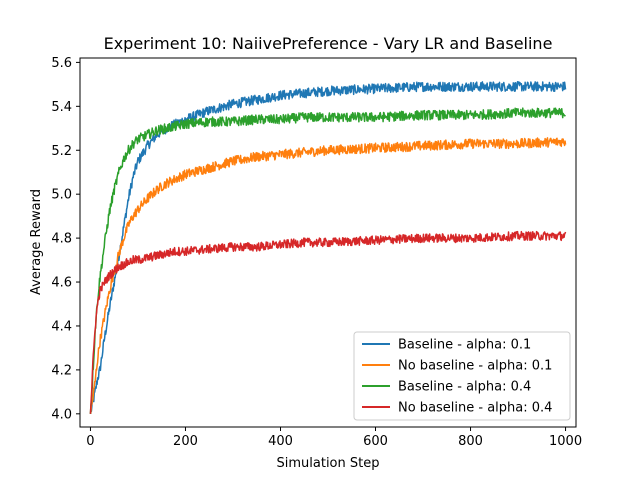 The width and height of the screenshot is (640, 480). What do you see at coordinates (61, 414) in the screenshot?
I see `y-tick-label: 4.0` at bounding box center [61, 414].